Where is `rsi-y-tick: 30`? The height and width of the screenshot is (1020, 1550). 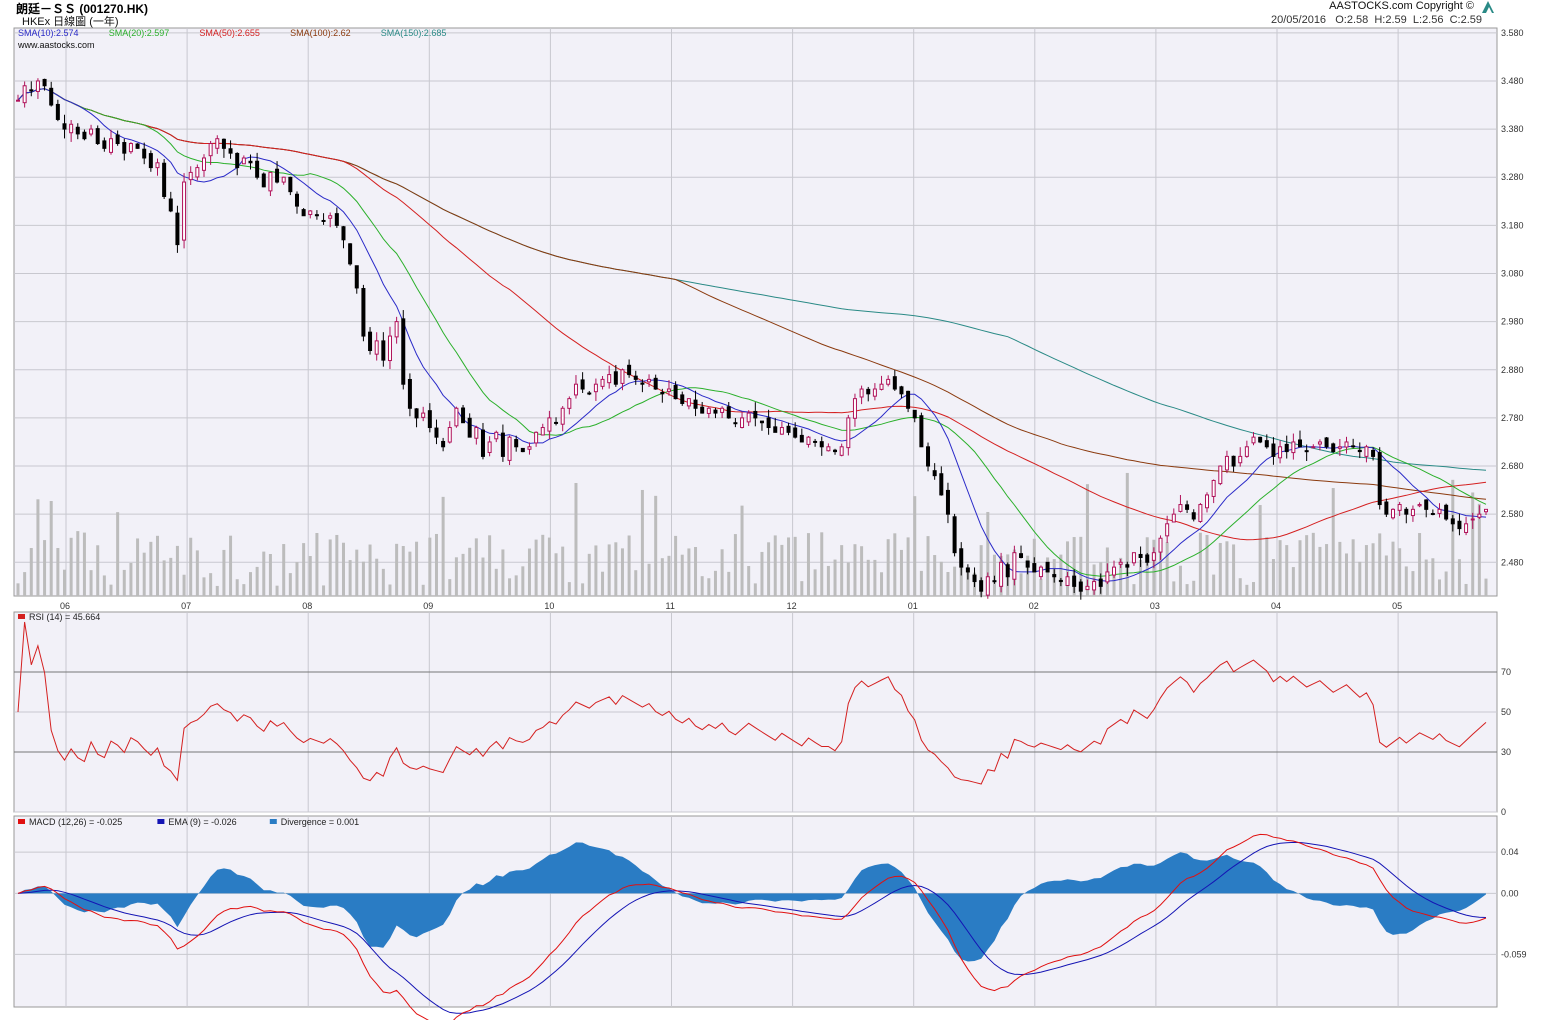
rsi-y-tick: 30 is located at coordinates (1506, 752).